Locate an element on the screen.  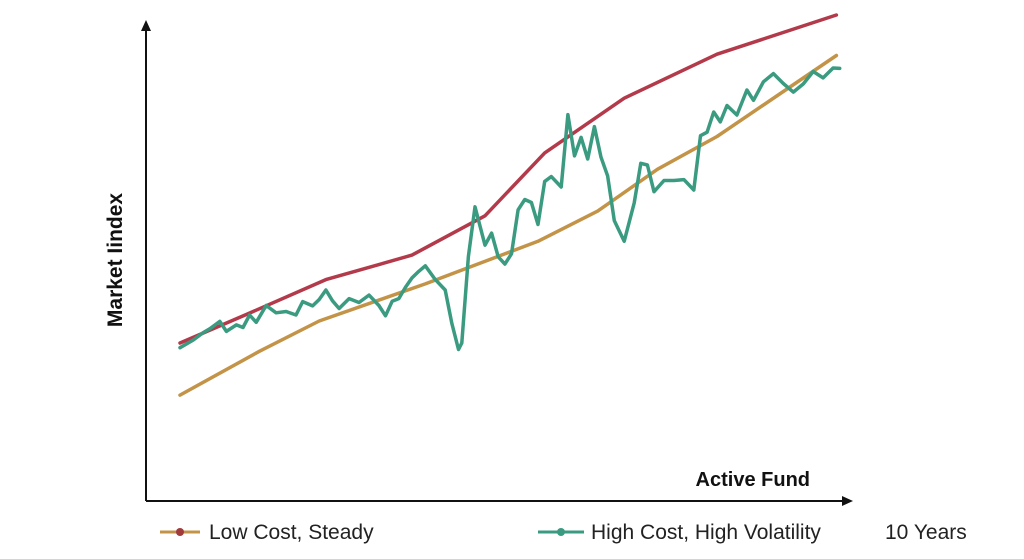
legend-marker-high-cost is located at coordinates (561, 532).